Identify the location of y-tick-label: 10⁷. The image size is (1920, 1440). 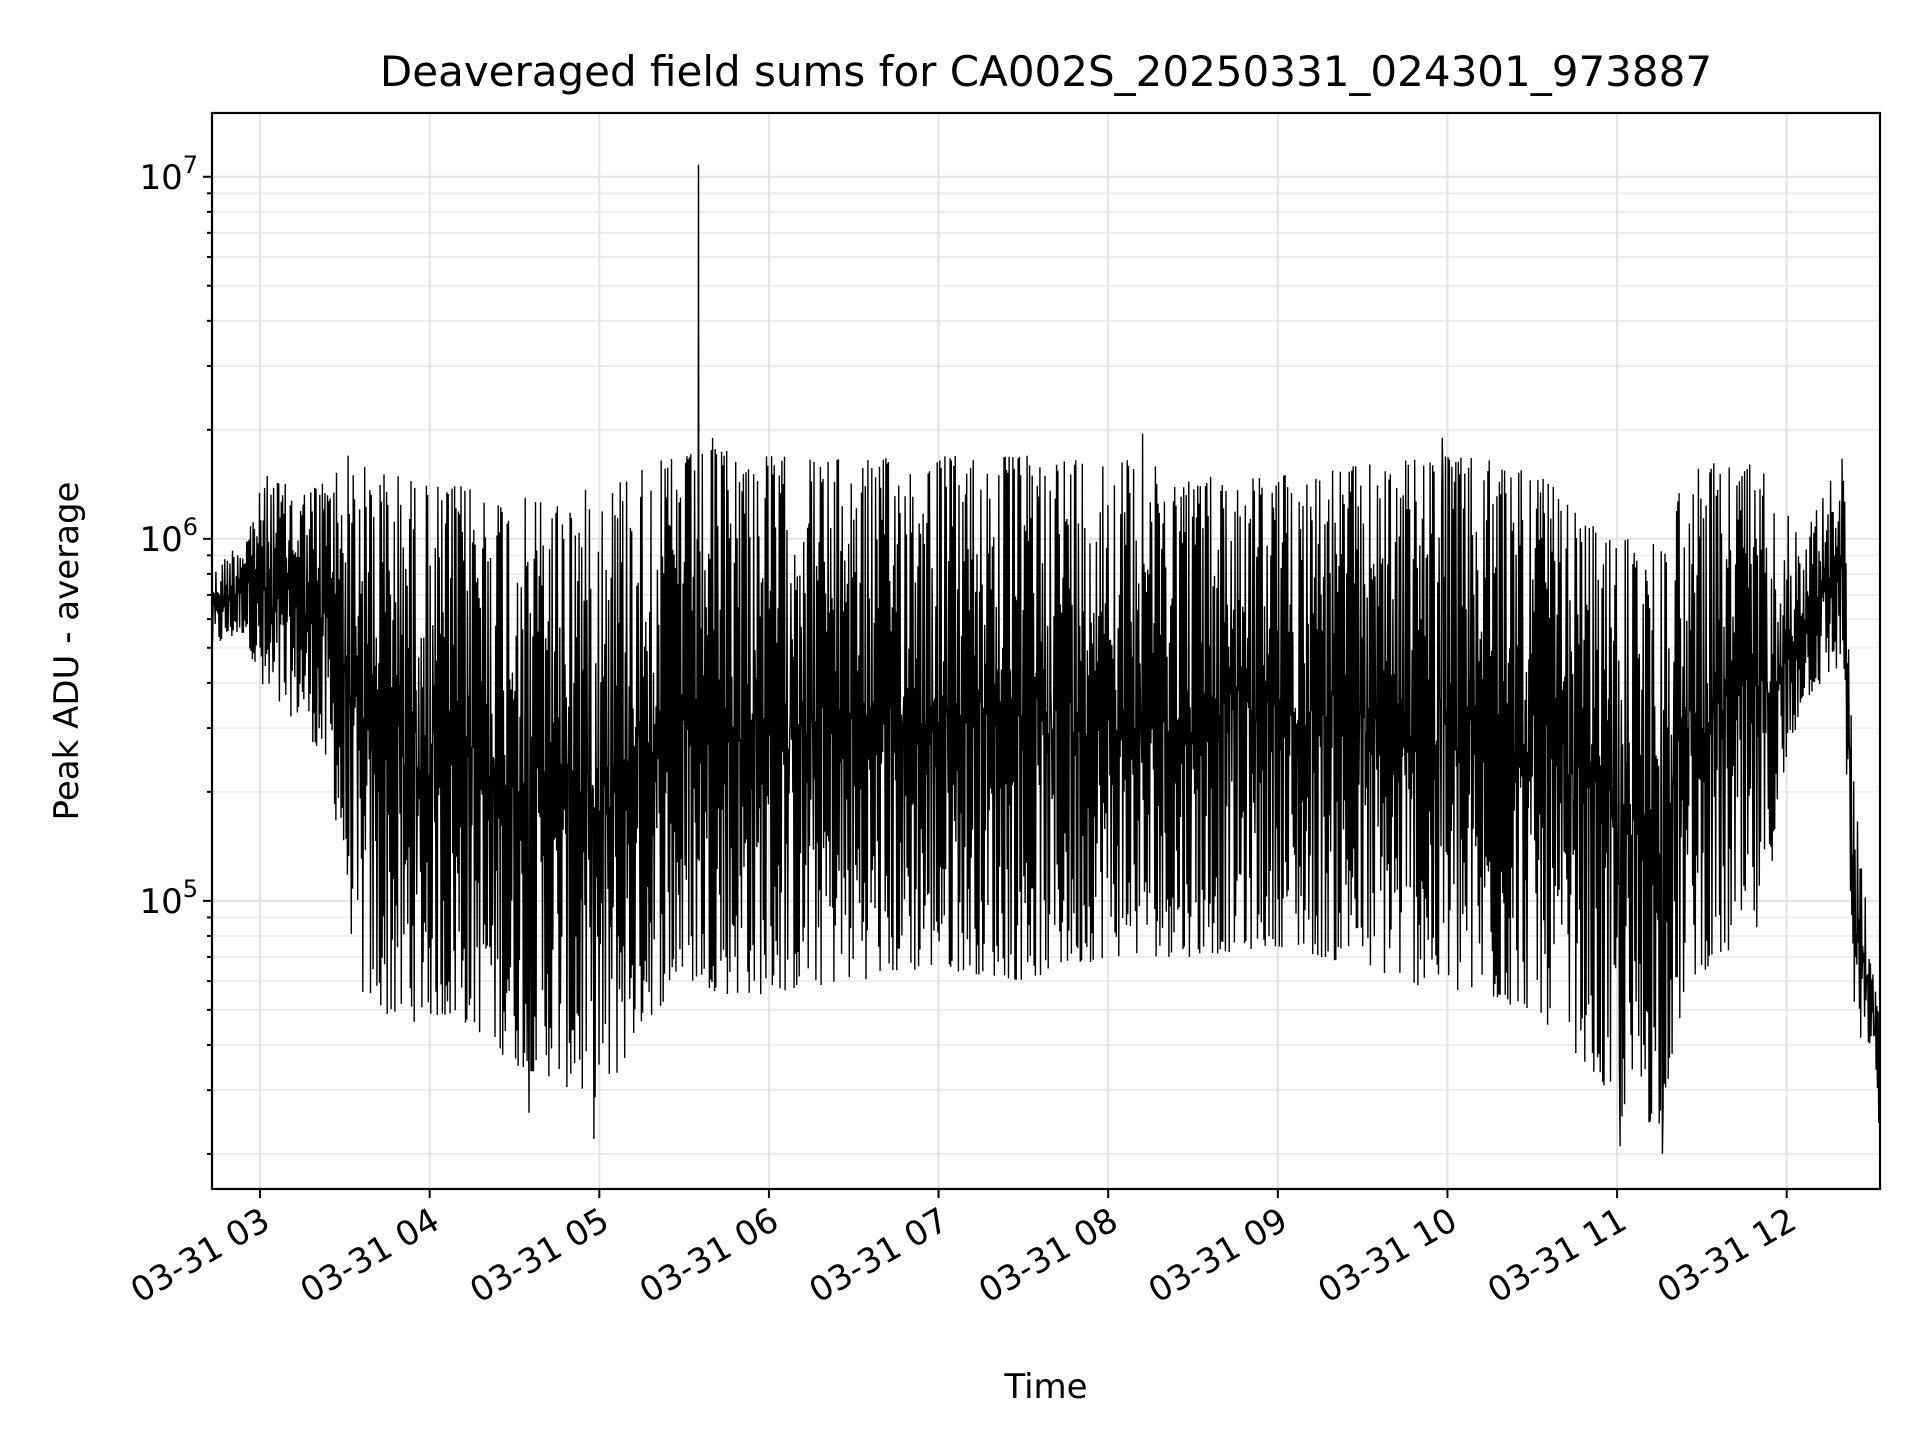
(168, 174).